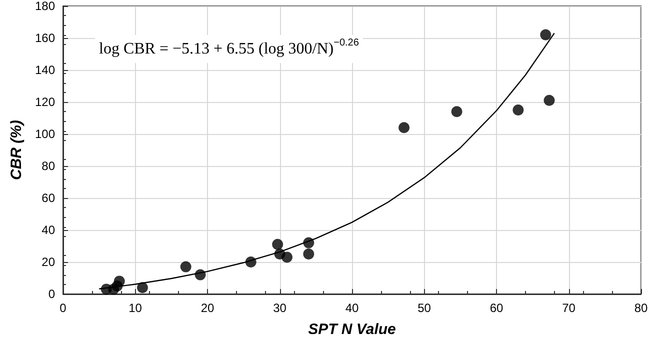  What do you see at coordinates (63, 308) in the screenshot?
I see `x-tick-label: 0` at bounding box center [63, 308].